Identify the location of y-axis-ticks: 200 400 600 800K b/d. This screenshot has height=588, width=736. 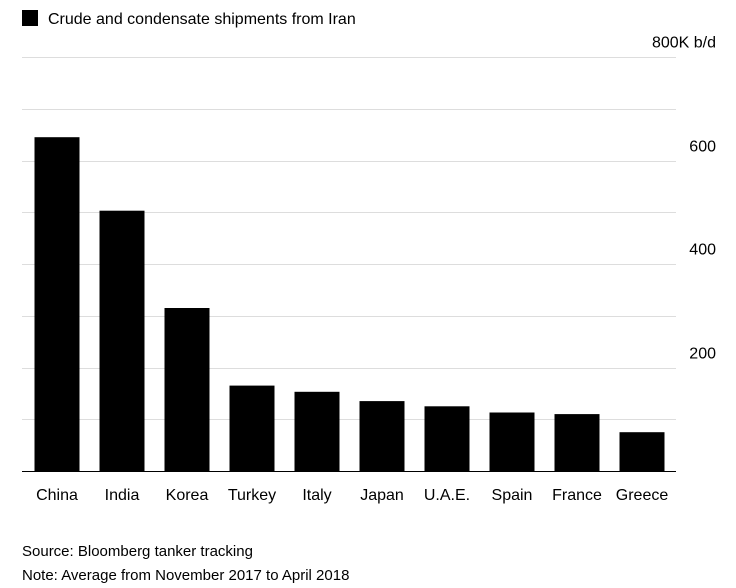
(684, 199).